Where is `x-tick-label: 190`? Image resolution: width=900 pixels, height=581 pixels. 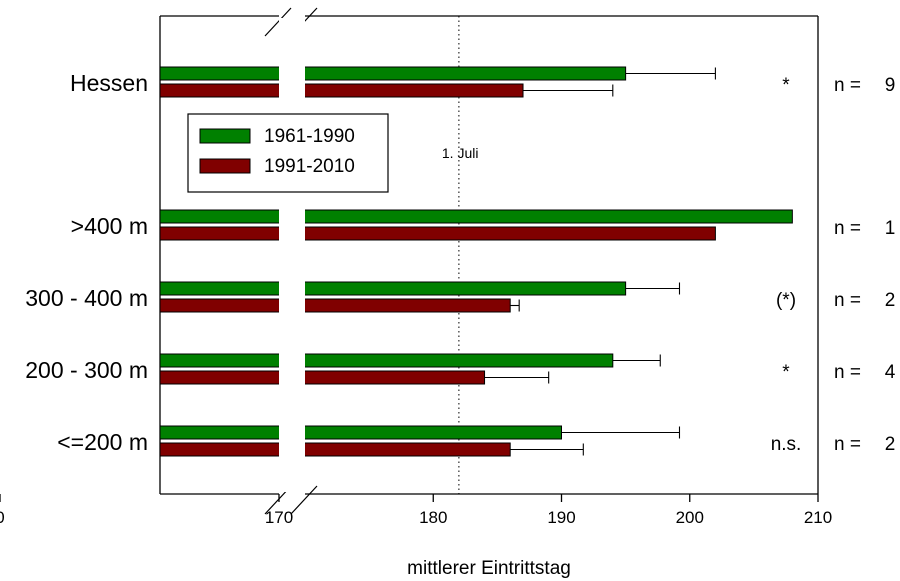 x-tick-label: 190 is located at coordinates (561, 517).